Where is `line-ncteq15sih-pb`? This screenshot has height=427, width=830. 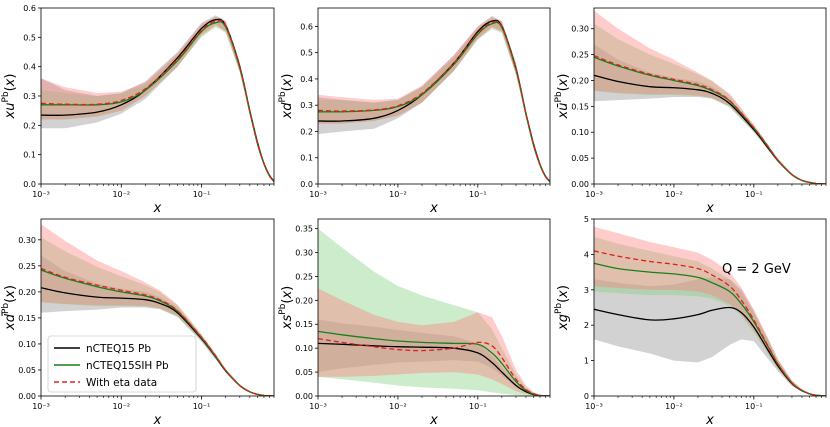
line-ncteq15sih-pb is located at coordinates (157, 102).